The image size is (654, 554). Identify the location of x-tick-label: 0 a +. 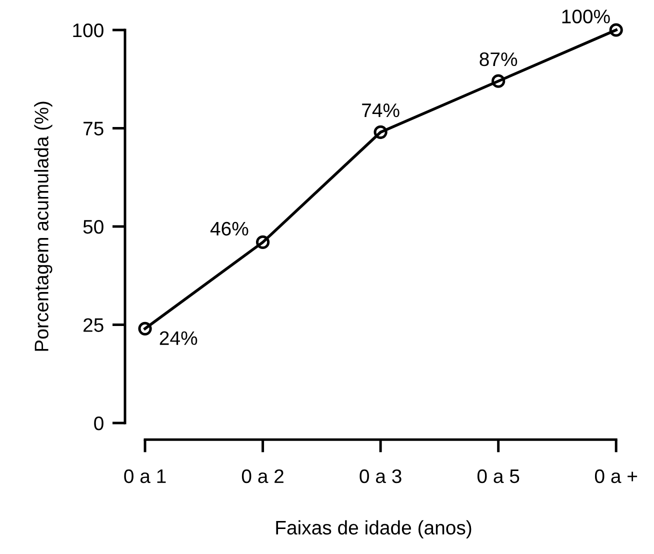
(616, 476).